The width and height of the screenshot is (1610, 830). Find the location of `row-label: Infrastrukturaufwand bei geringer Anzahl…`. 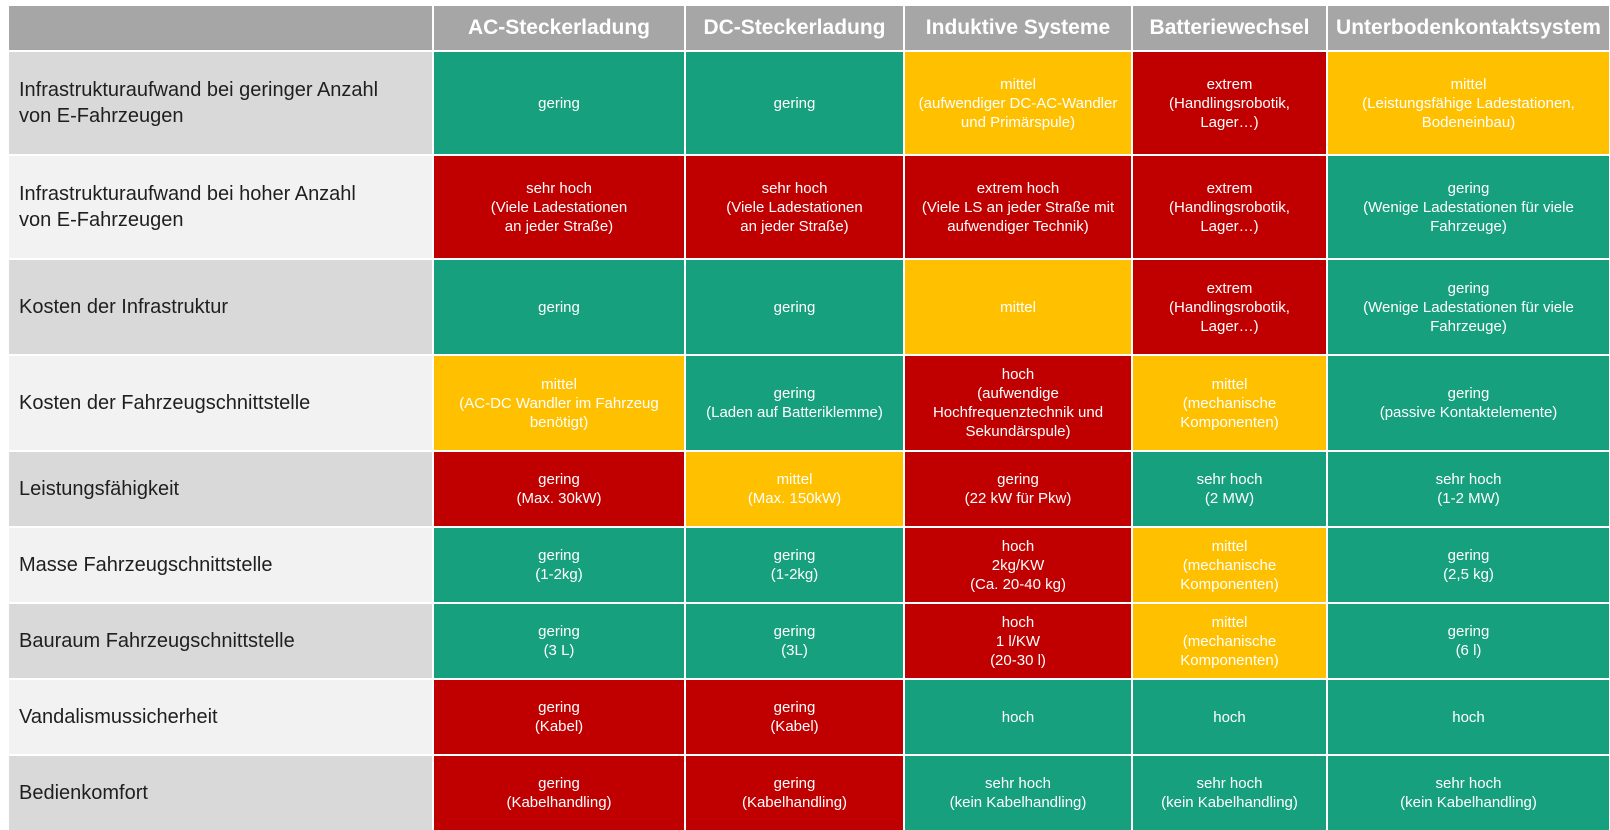

row-label: Infrastrukturaufwand bei geringer Anzahl… is located at coordinates (220, 103).